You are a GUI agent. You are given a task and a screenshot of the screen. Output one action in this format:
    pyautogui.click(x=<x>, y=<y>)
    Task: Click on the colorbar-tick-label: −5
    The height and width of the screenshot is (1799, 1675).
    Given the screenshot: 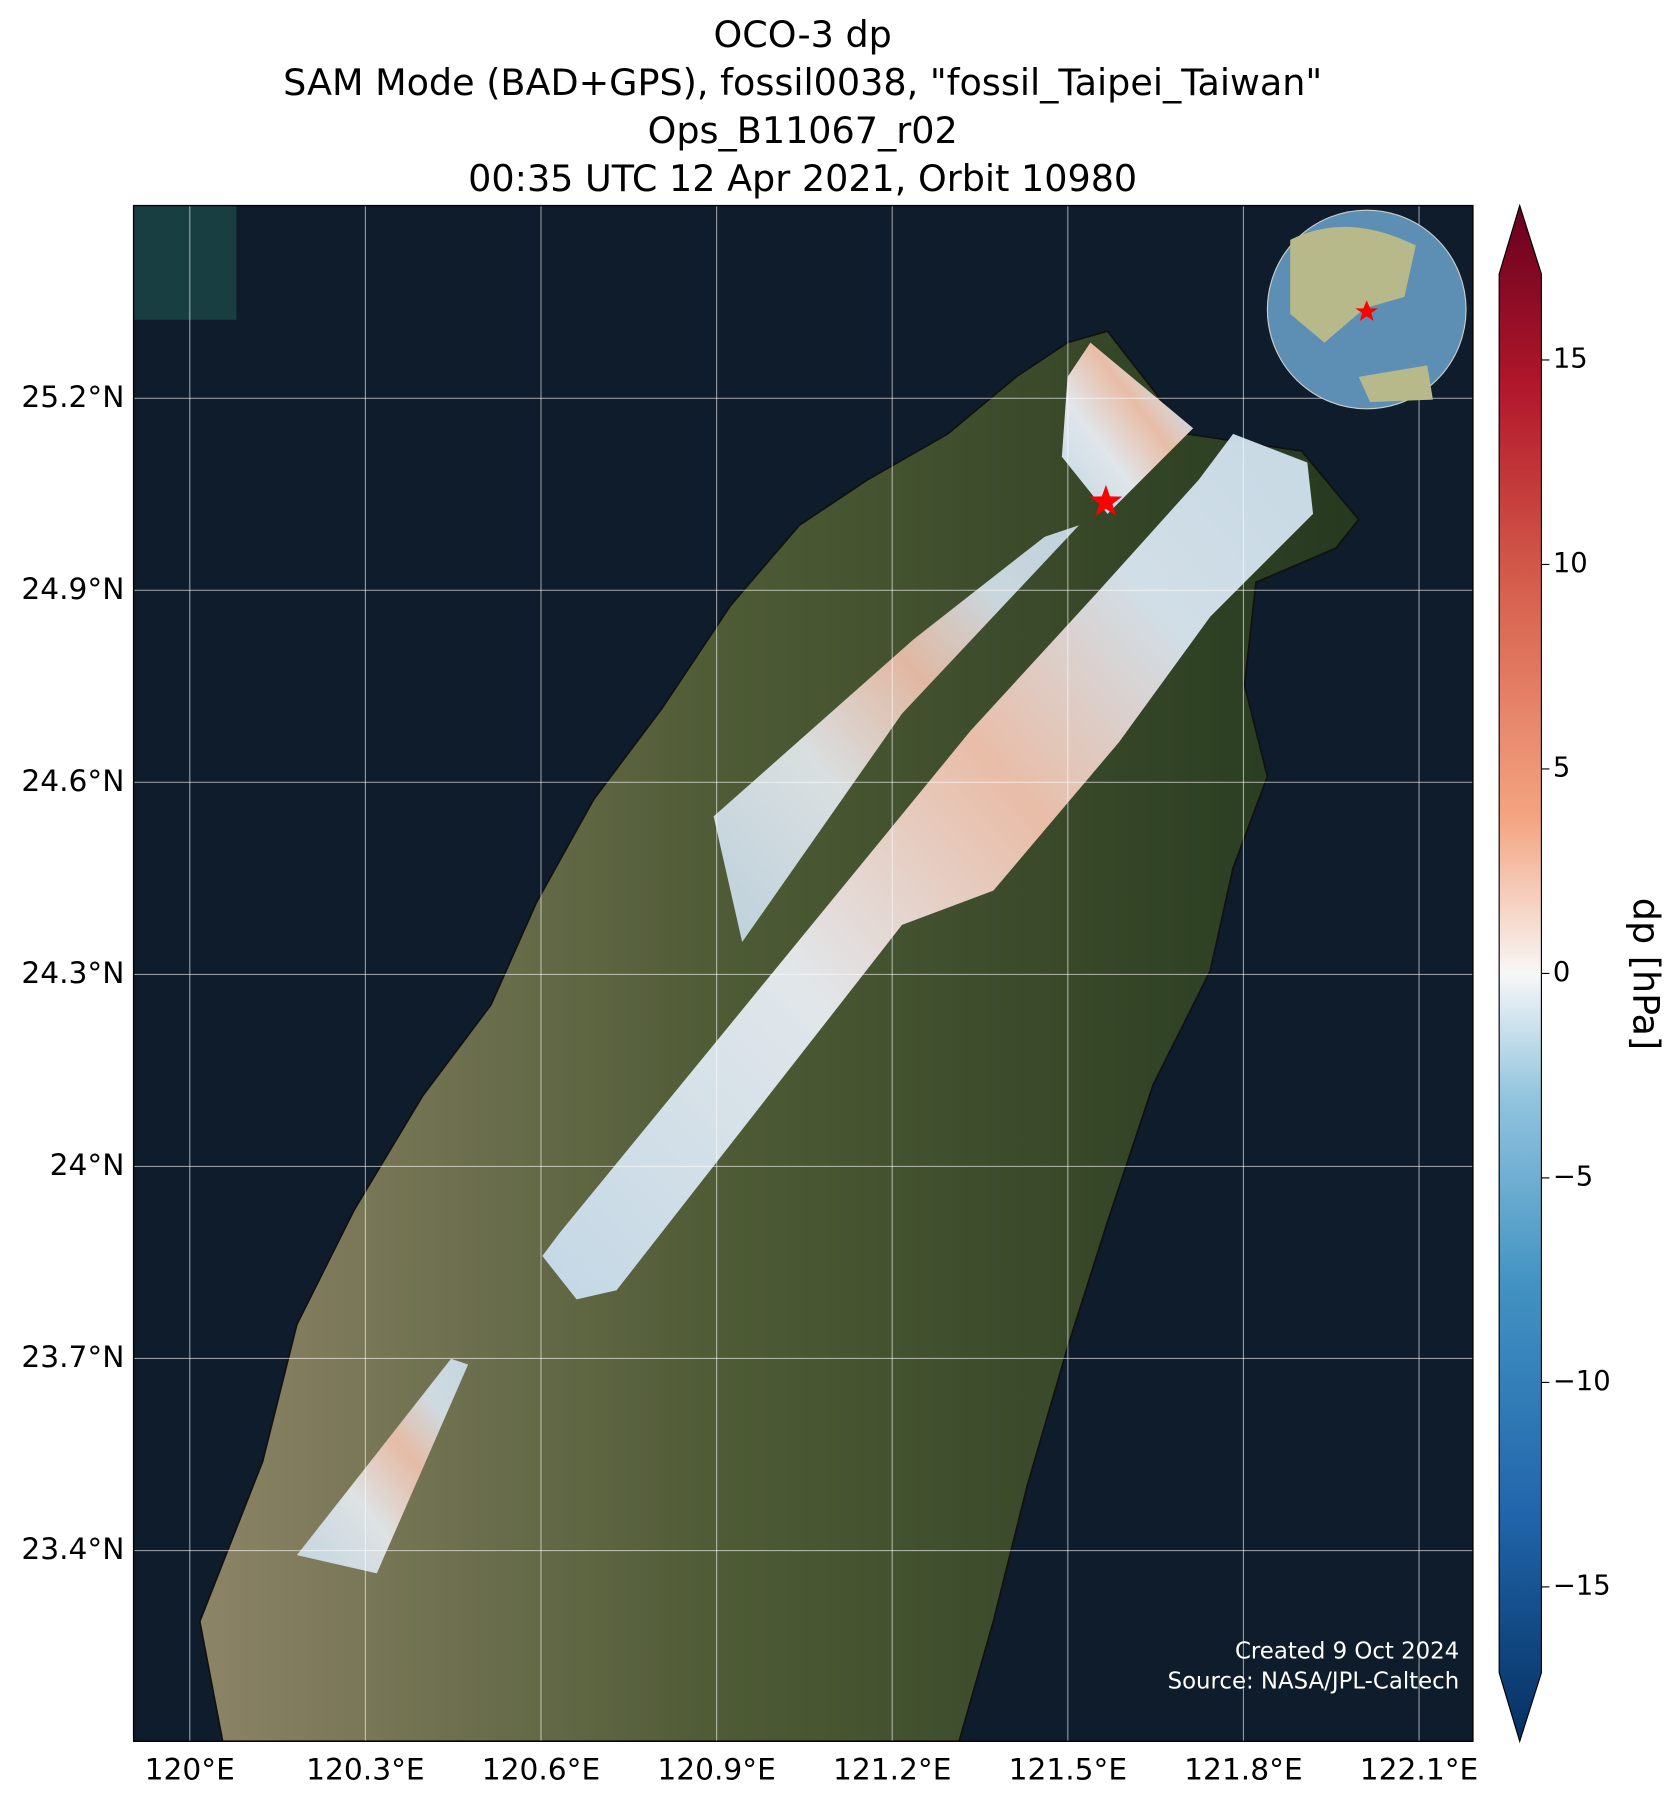 What is the action you would take?
    pyautogui.click(x=1573, y=1176)
    